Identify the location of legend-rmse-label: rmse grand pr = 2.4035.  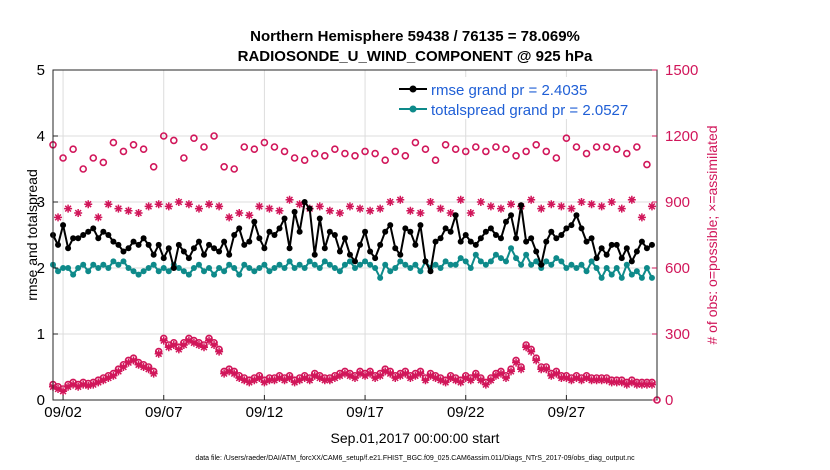
(509, 90).